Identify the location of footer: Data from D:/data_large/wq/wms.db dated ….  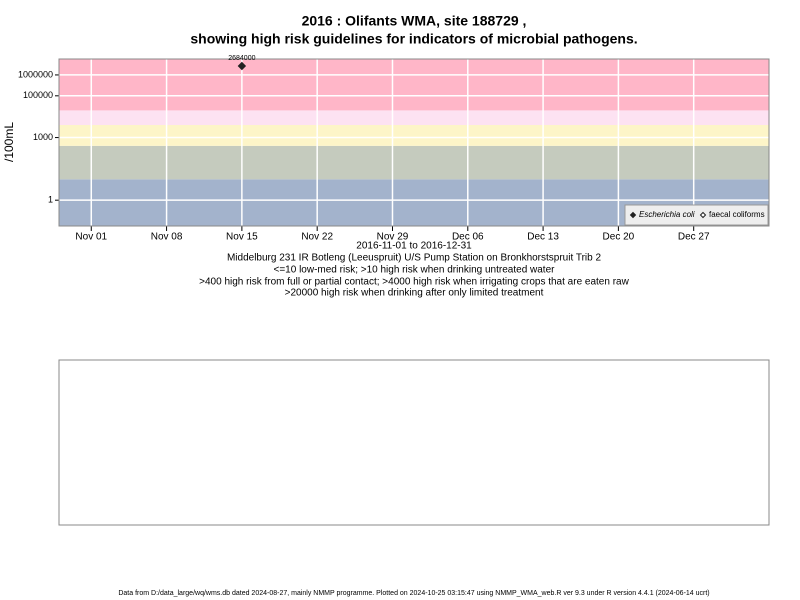
(413, 593).